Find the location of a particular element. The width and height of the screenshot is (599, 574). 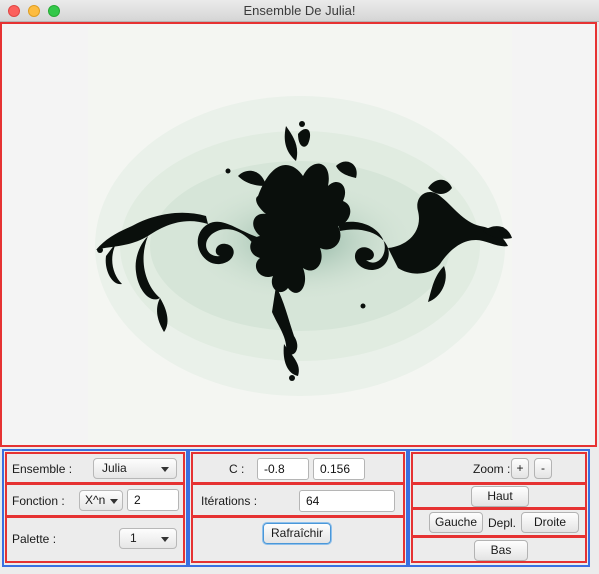

move-left-button: Gauche is located at coordinates (456, 522).